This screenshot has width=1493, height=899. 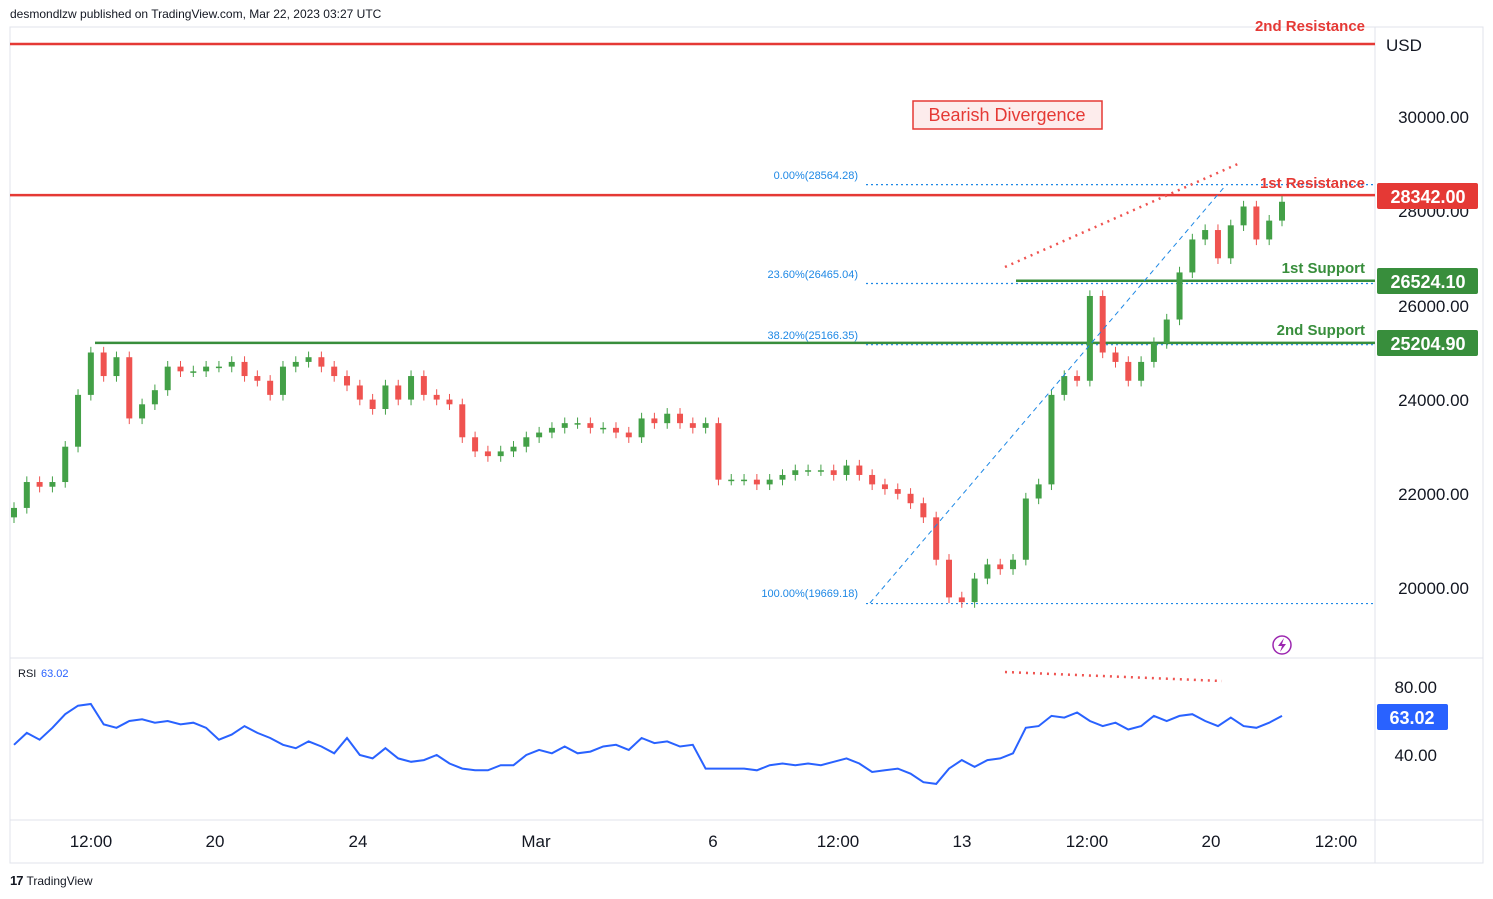 I want to click on second-support-value: 25204.90, so click(x=1427, y=344).